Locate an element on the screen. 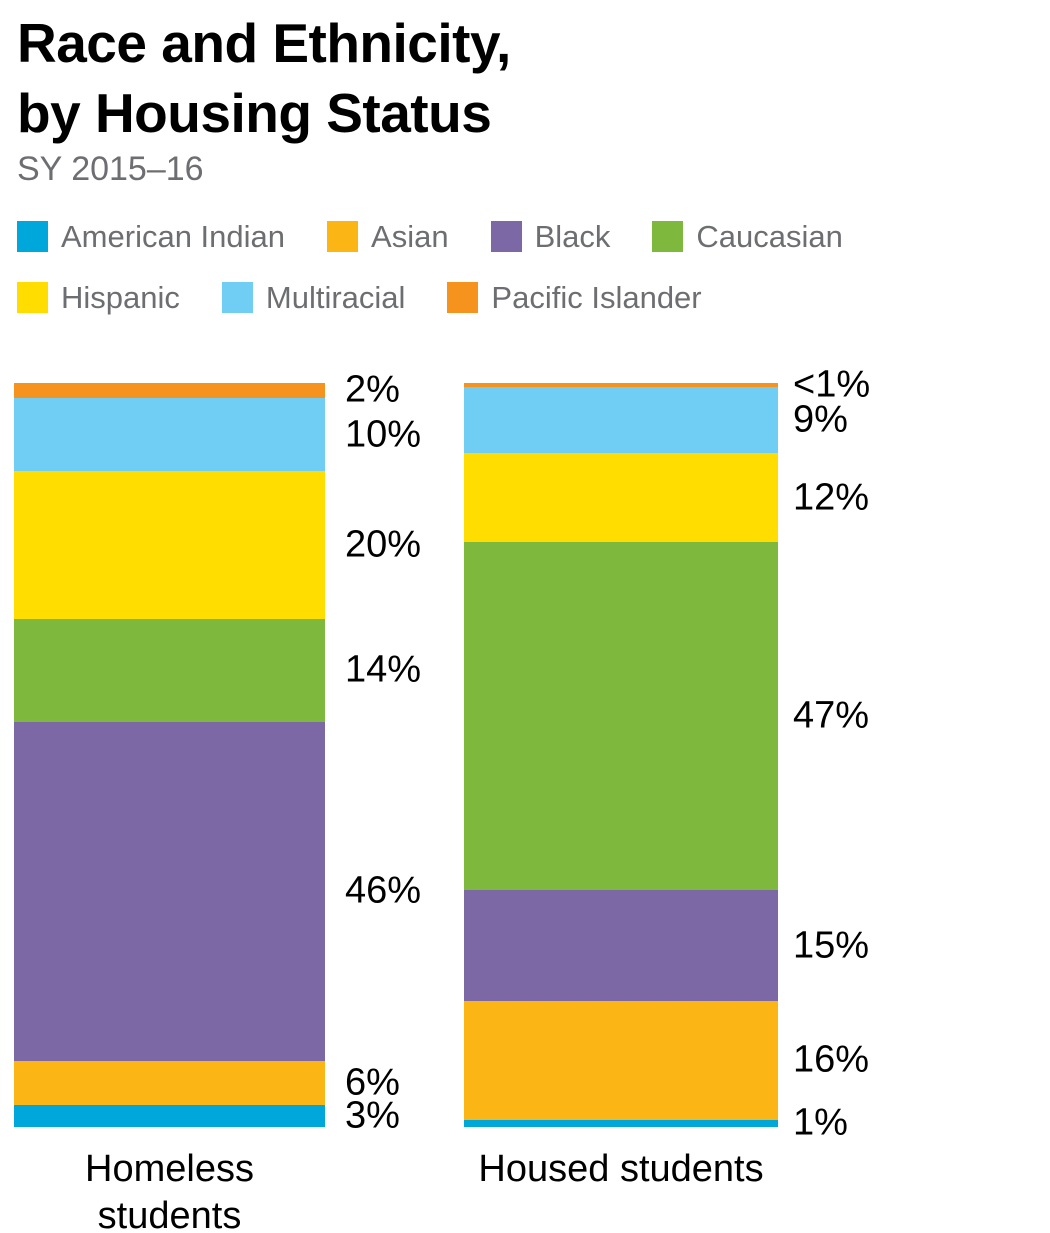 Image resolution: width=1050 pixels, height=1233 pixels. legend-swatch-pacific-islander-icon is located at coordinates (463, 297).